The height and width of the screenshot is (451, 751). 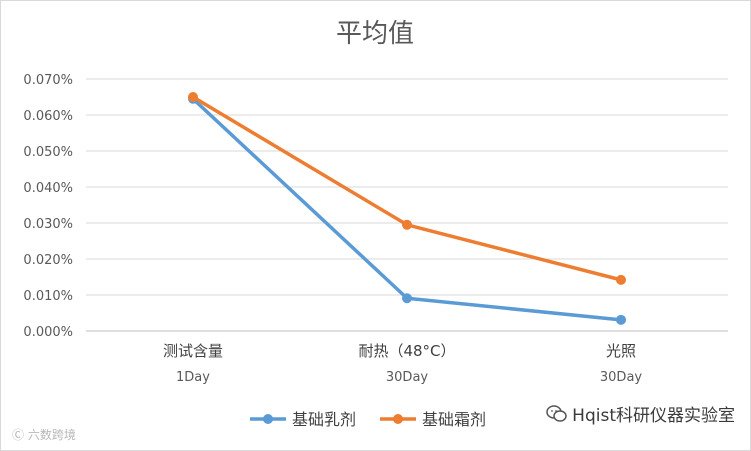 What do you see at coordinates (48, 224) in the screenshot?
I see `y-tick-label: 0.030%` at bounding box center [48, 224].